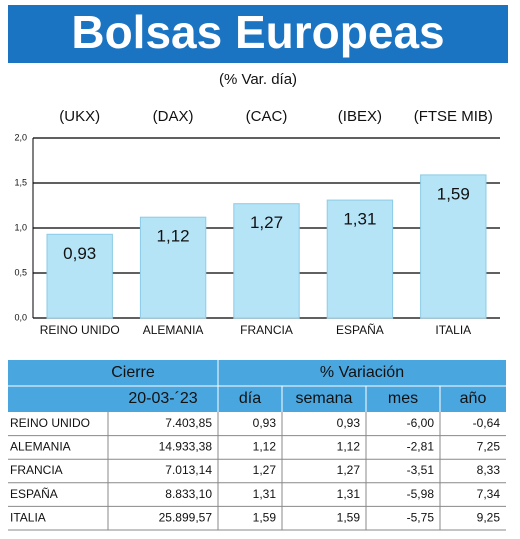 The height and width of the screenshot is (539, 520). I want to click on row-label: REINO UNIDO, so click(50, 423).